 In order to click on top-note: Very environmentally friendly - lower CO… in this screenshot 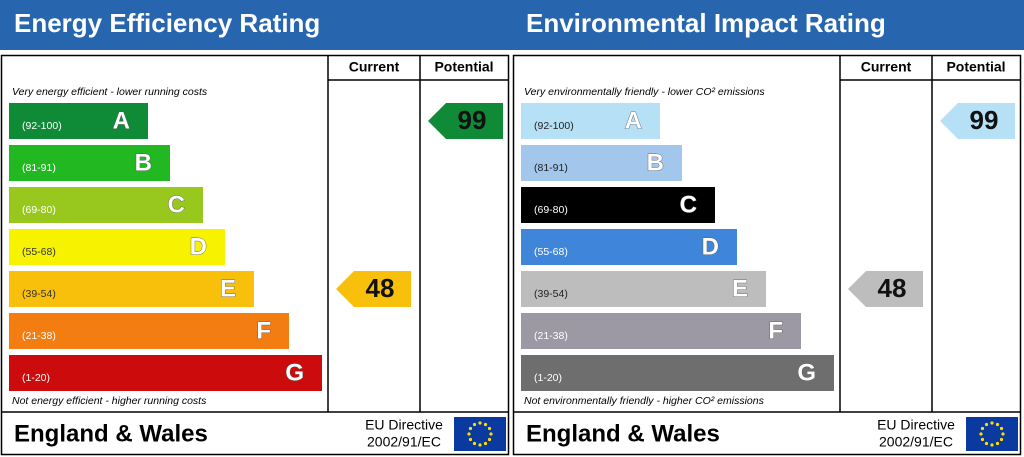, I will do `click(644, 92)`.